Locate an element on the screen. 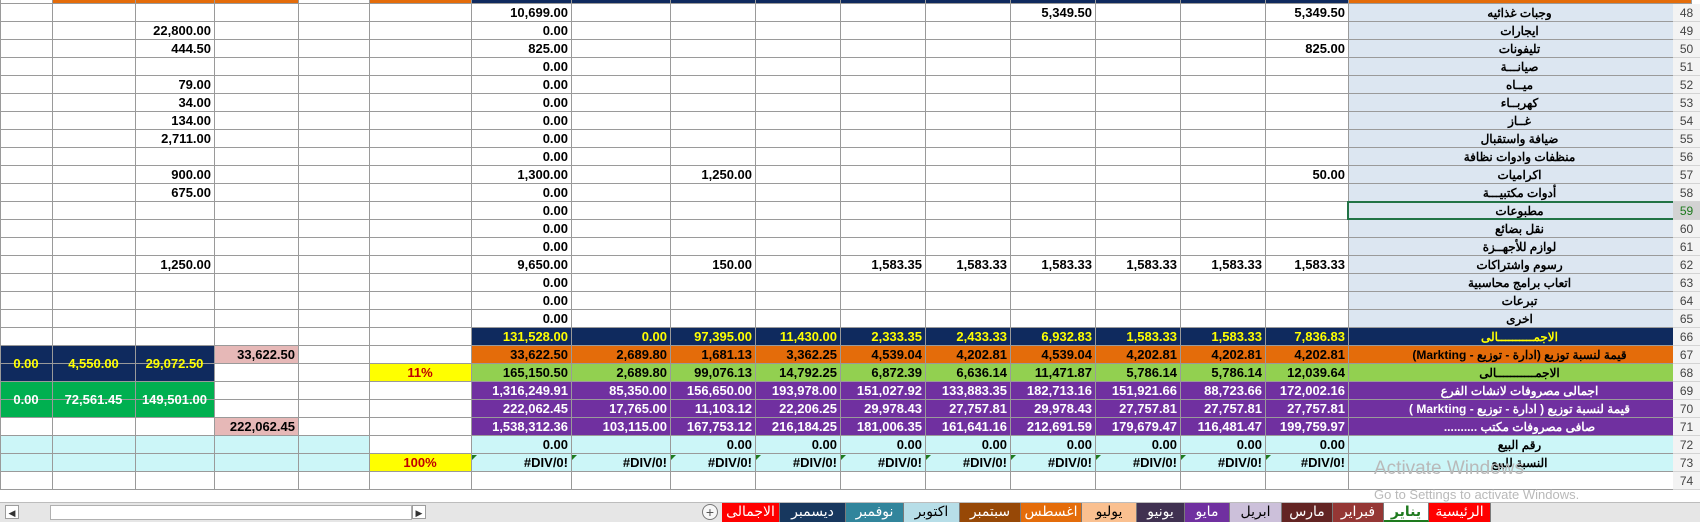 This screenshot has width=1700, height=522. value-cell: 151,027.92 is located at coordinates (889, 390).